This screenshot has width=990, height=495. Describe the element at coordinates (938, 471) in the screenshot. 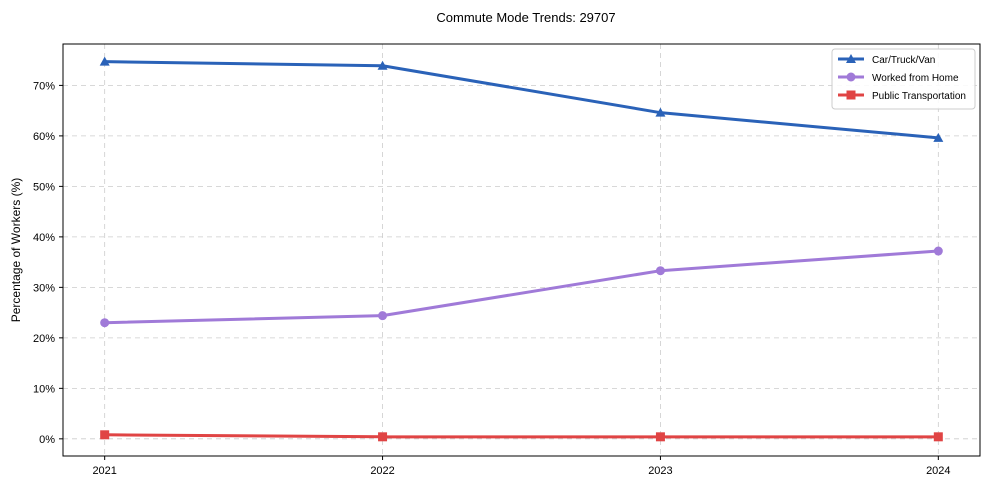

I see `x-tick-label: 2024` at that location.